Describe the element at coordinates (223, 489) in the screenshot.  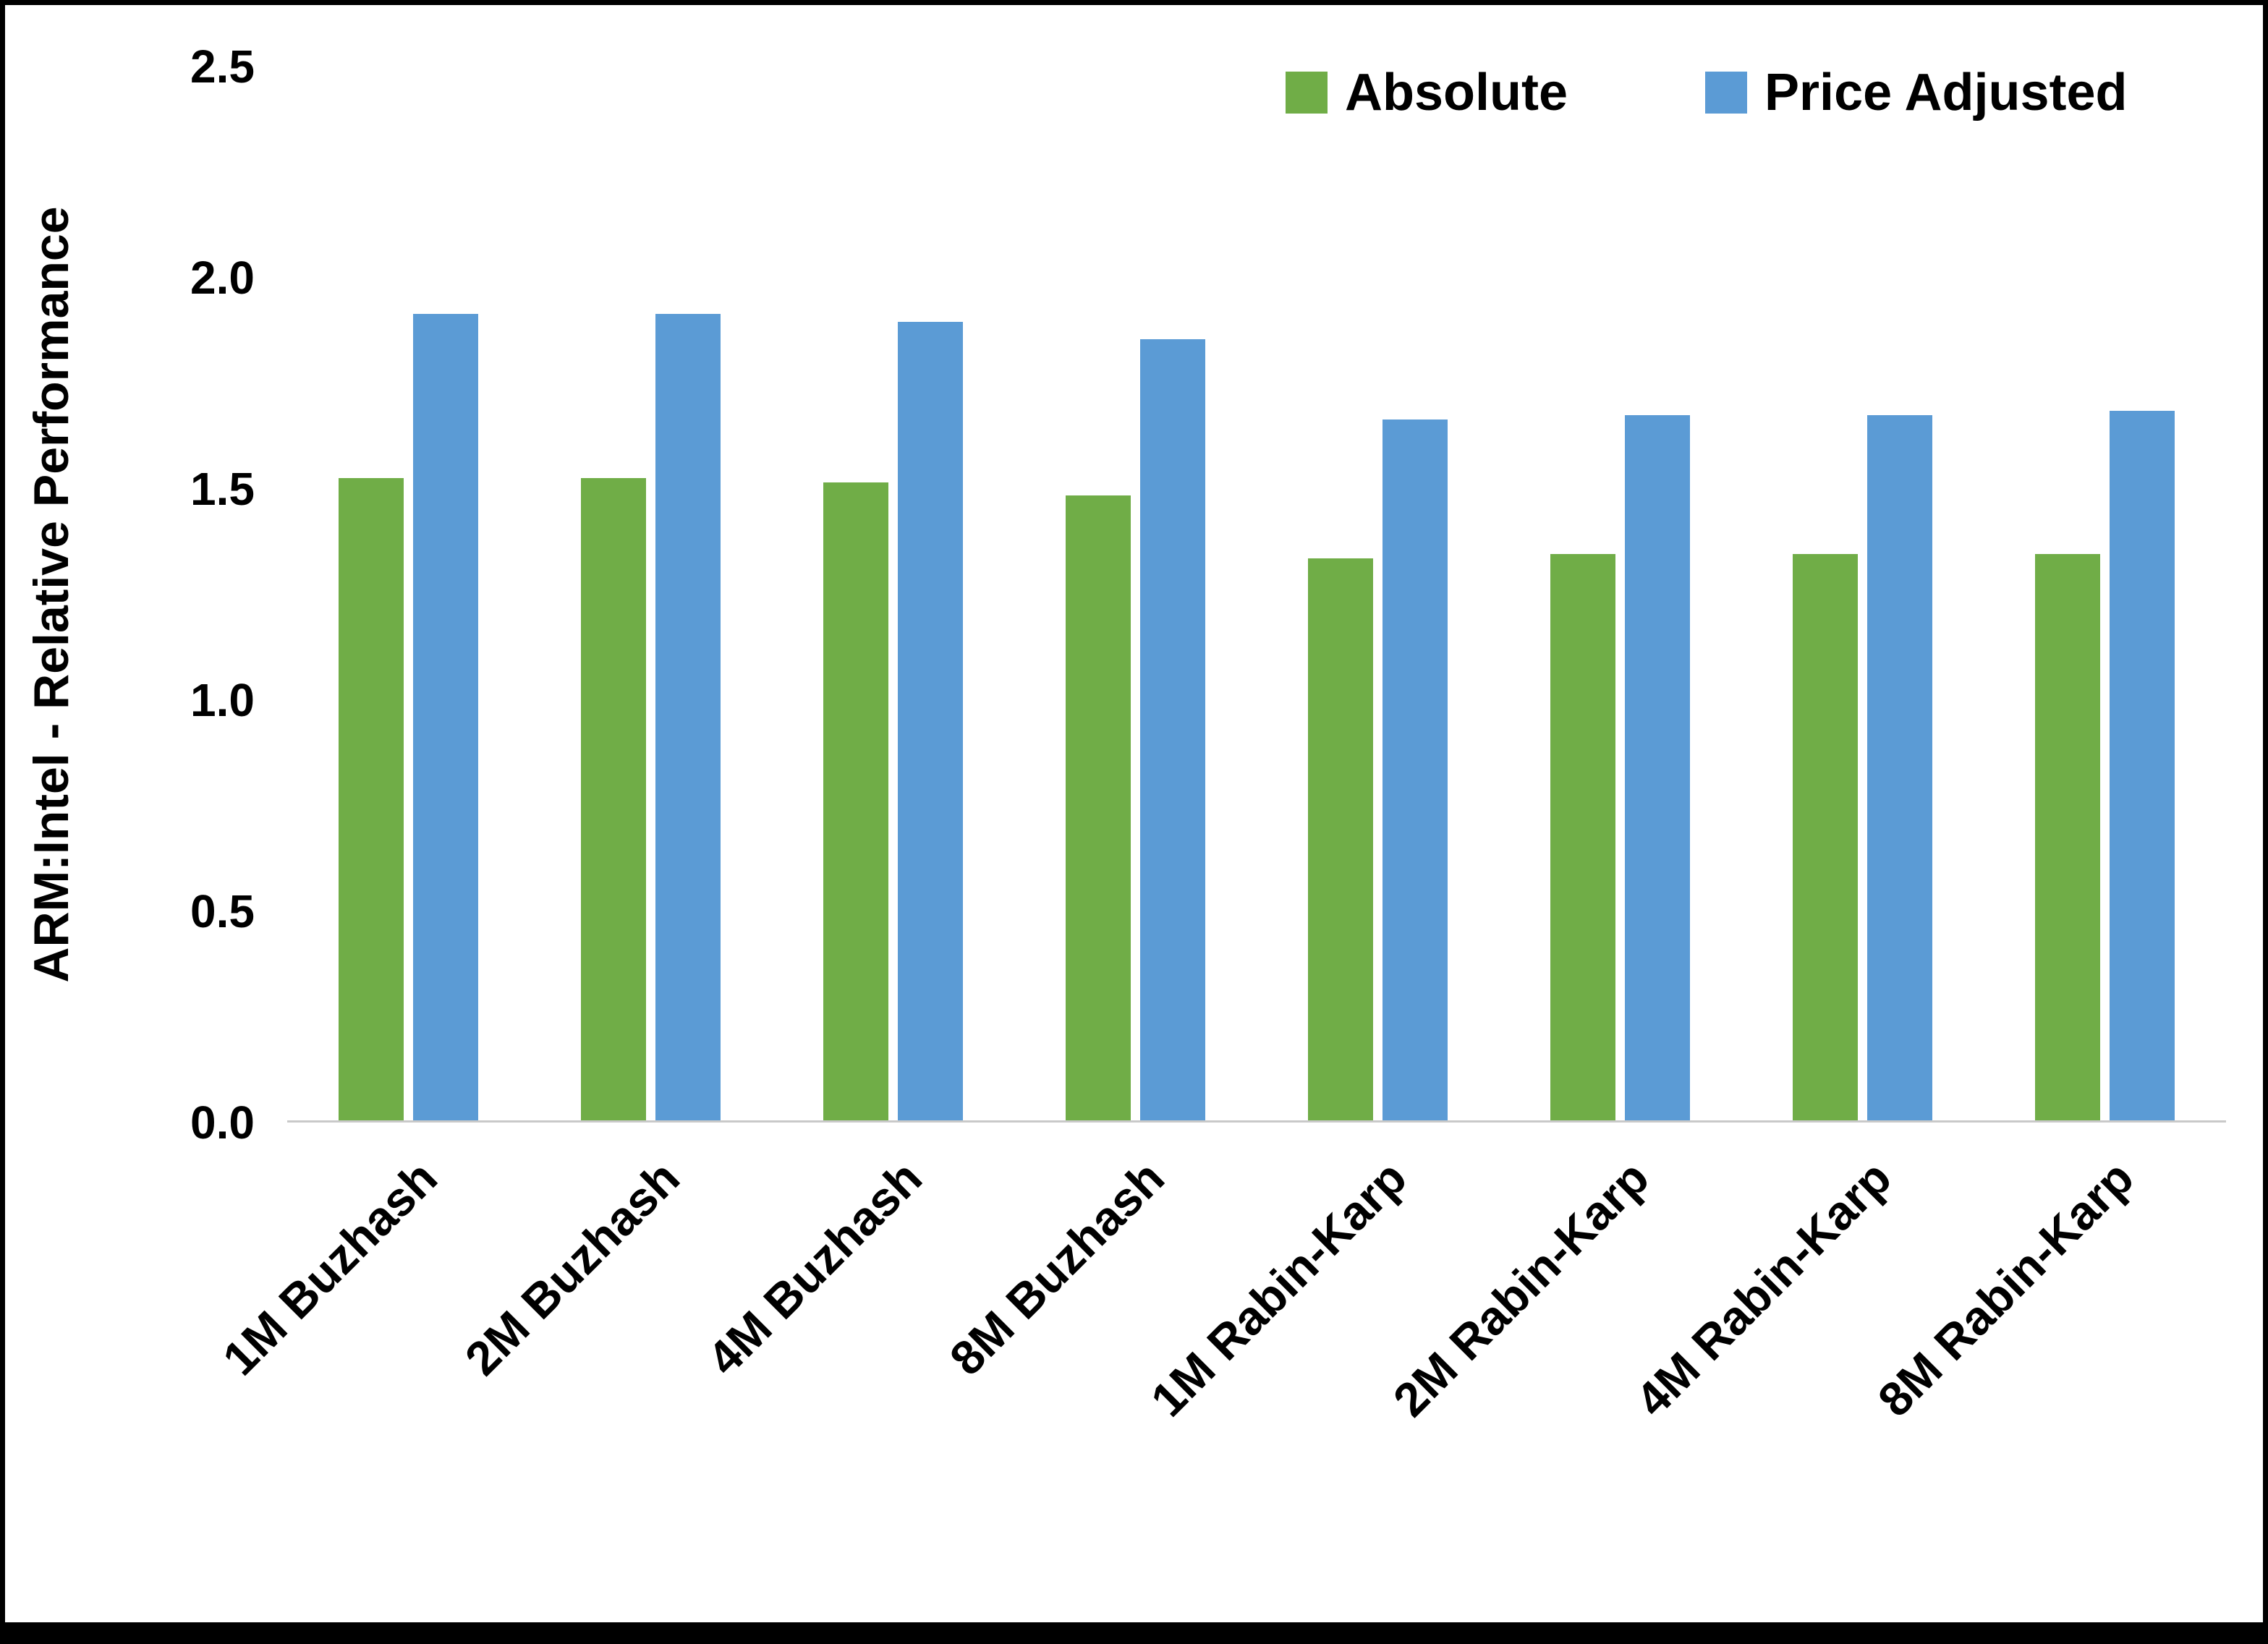
I see `y-axis-tick-label: 1.5` at that location.